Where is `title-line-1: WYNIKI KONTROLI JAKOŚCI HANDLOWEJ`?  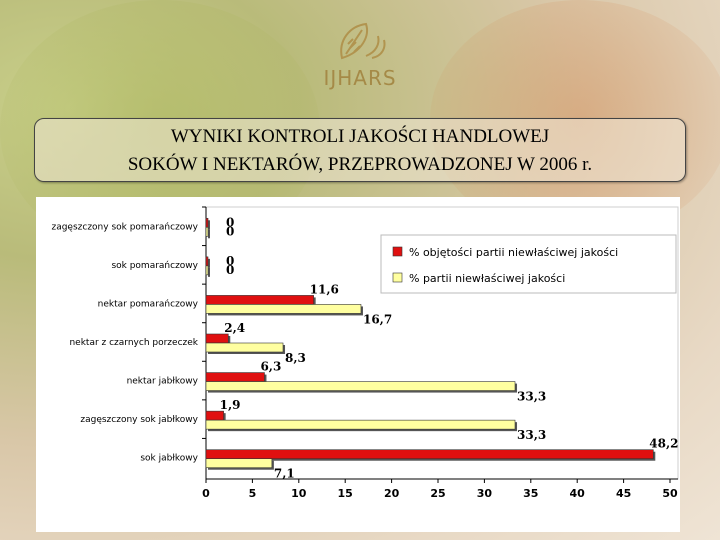 title-line-1: WYNIKI KONTROLI JAKOŚCI HANDLOWEJ is located at coordinates (360, 136).